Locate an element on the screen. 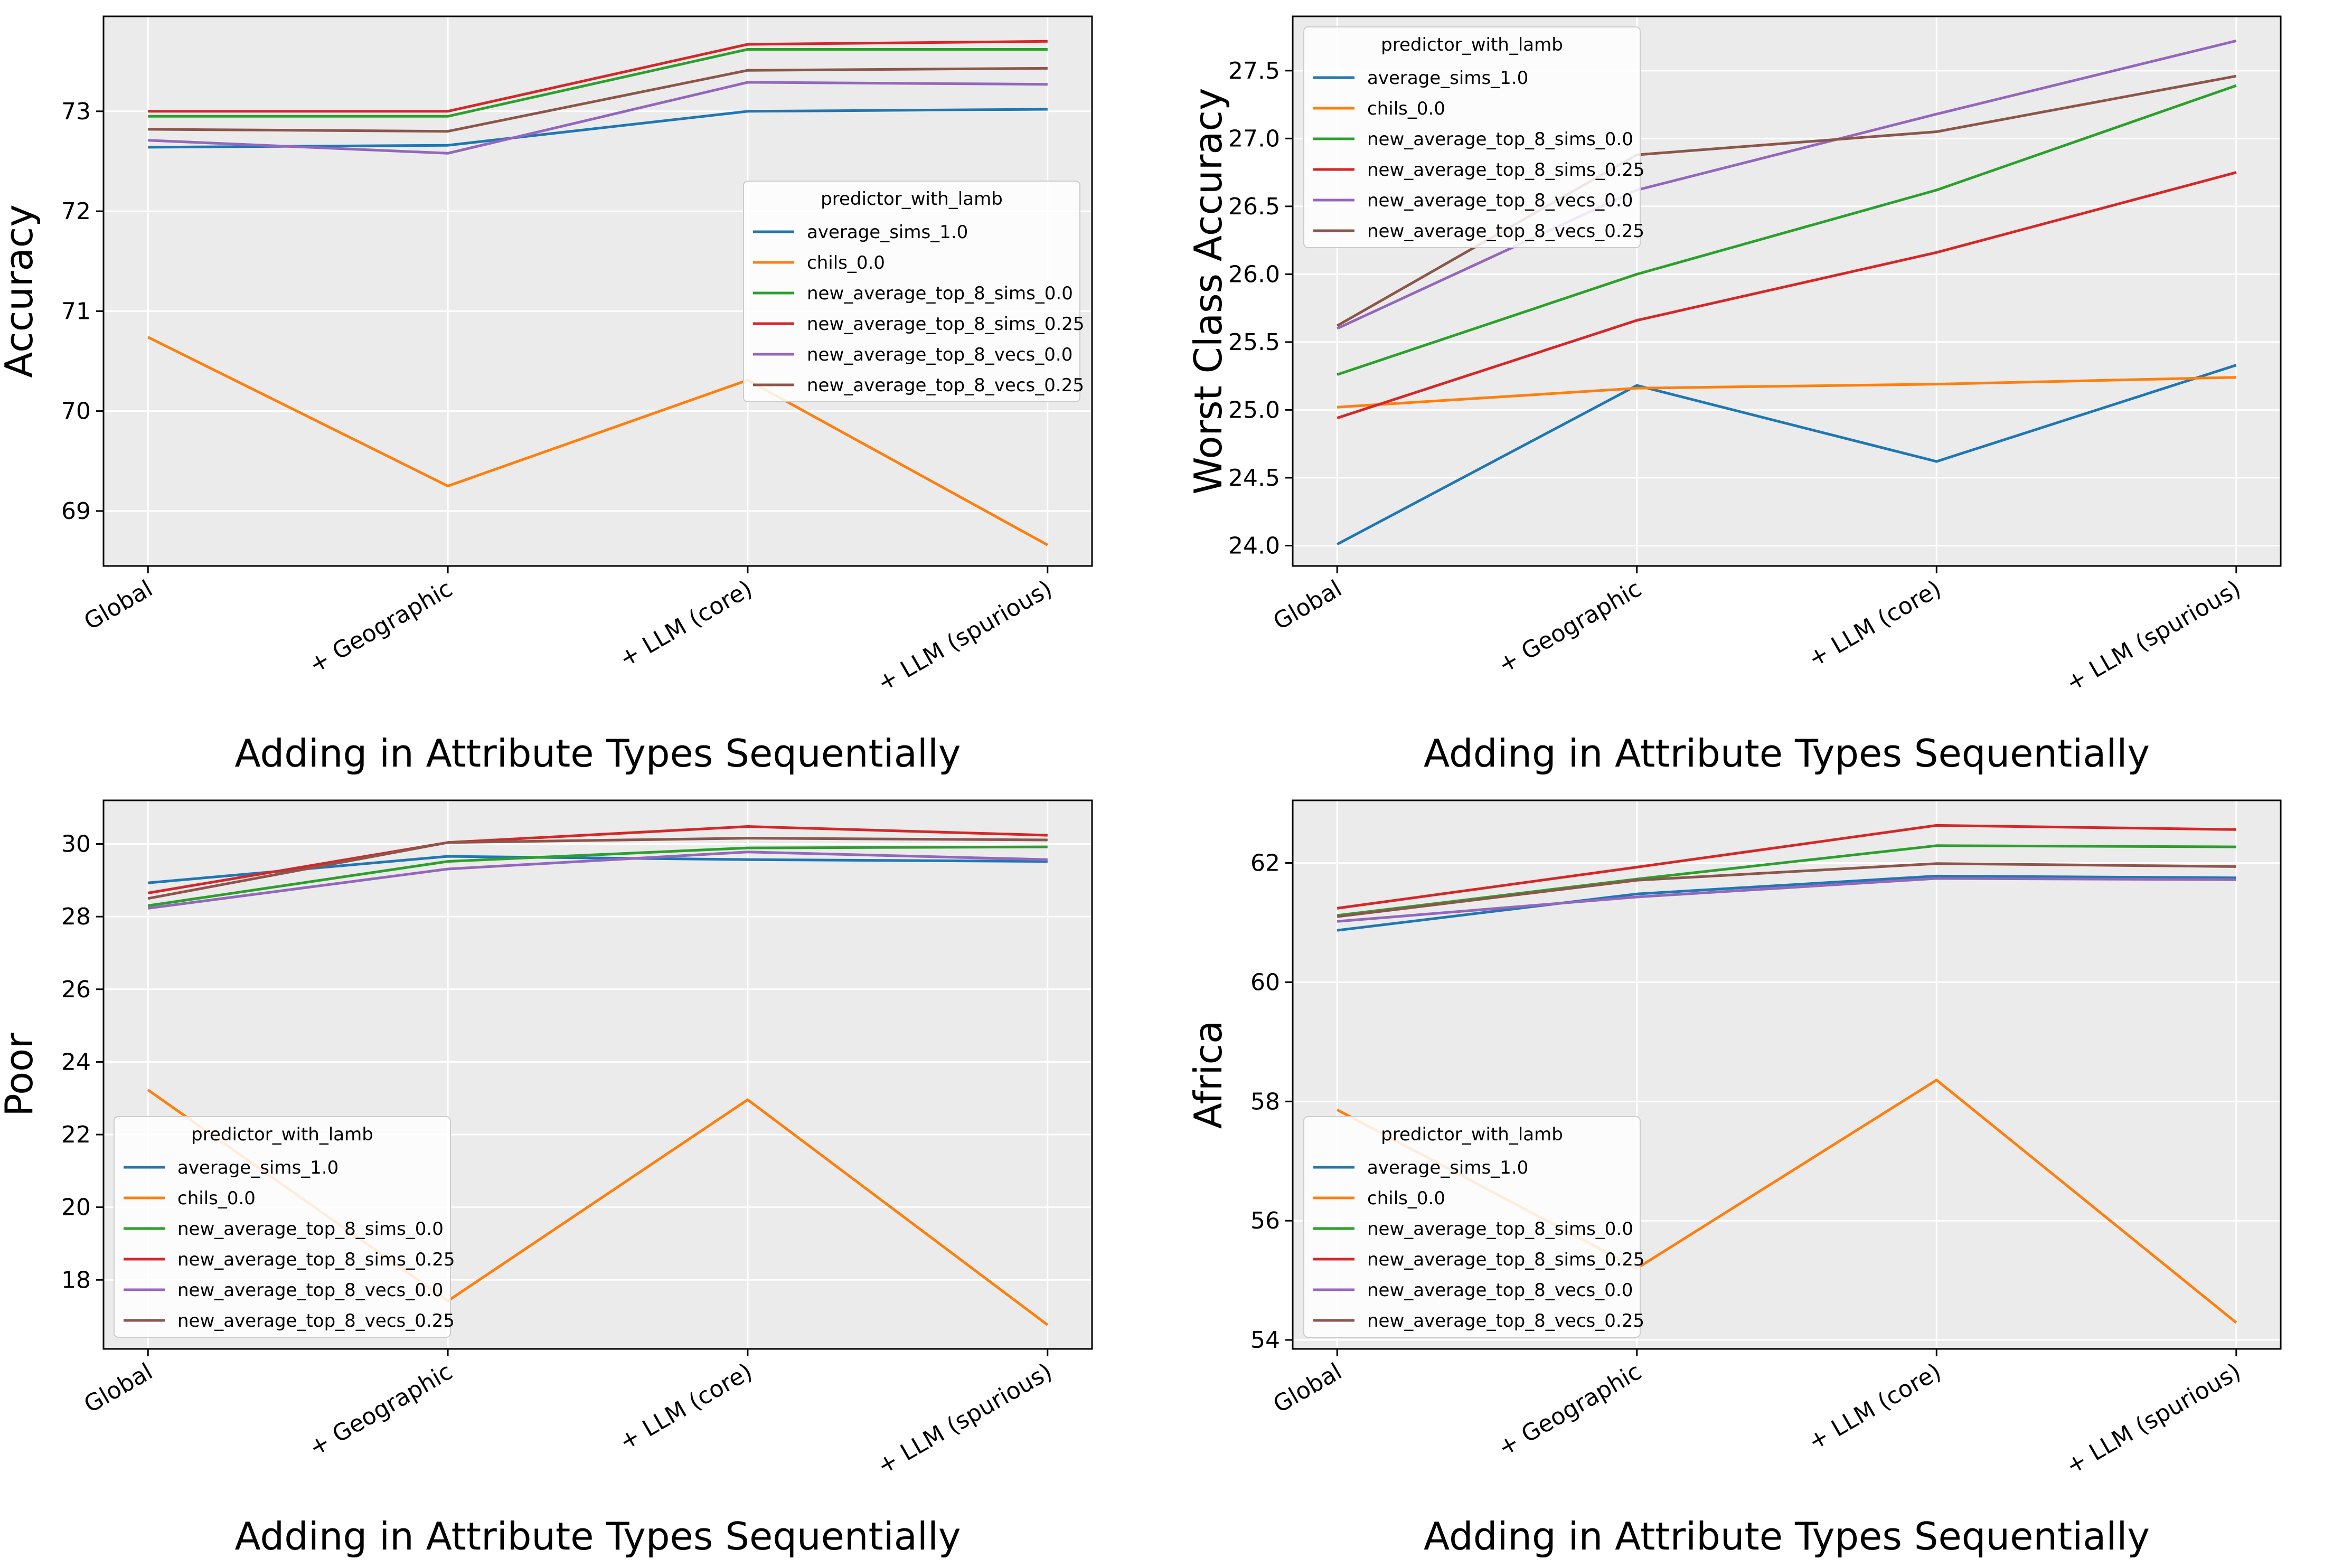  y-tick-label: 28 is located at coordinates (76, 916).